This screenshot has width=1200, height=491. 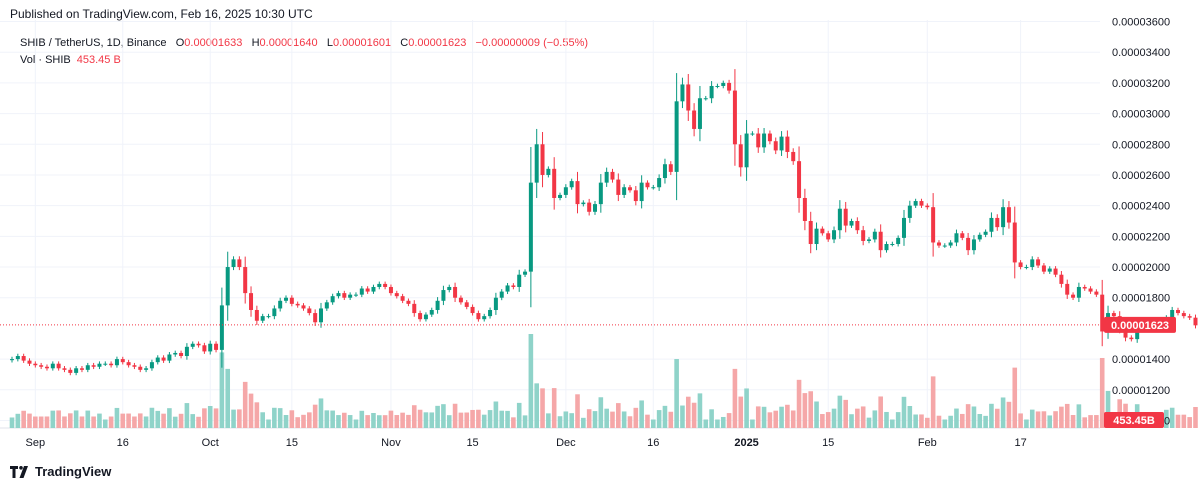 What do you see at coordinates (1141, 391) in the screenshot?
I see `y-tick-label: 0.00001200` at bounding box center [1141, 391].